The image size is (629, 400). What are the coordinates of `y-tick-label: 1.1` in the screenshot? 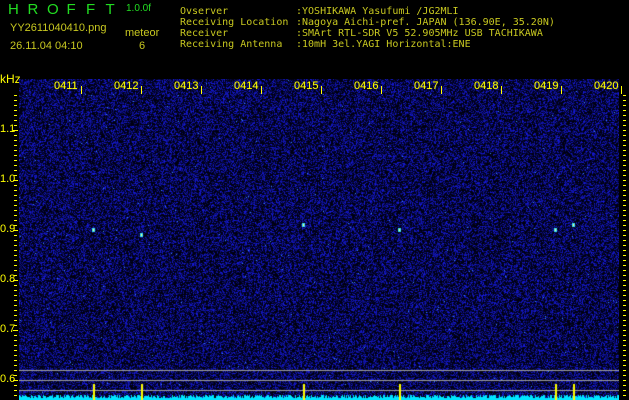 It's located at (8, 129).